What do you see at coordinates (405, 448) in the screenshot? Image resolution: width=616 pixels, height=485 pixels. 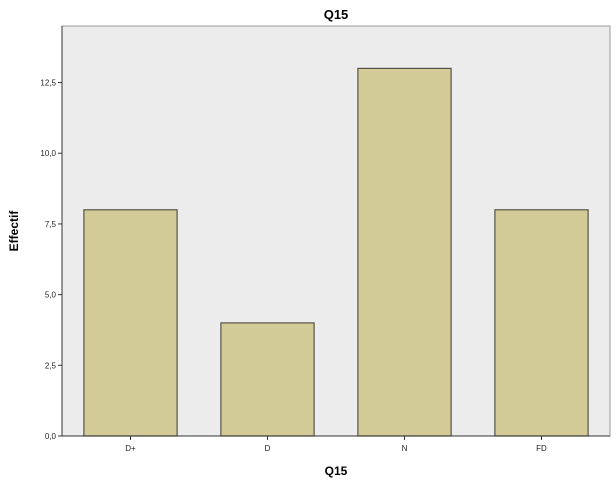 I see `x-tick-label: N` at bounding box center [405, 448].